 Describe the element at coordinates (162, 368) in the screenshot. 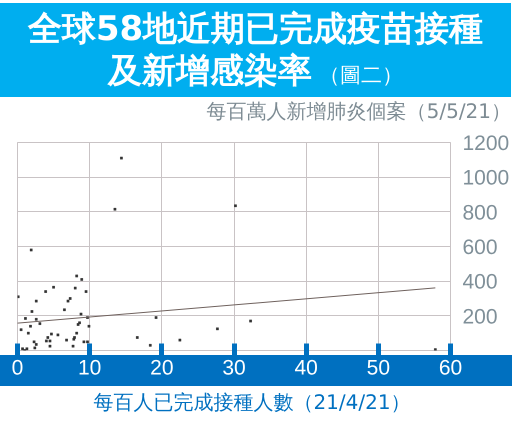

I see `x-tick-label: 20` at that location.